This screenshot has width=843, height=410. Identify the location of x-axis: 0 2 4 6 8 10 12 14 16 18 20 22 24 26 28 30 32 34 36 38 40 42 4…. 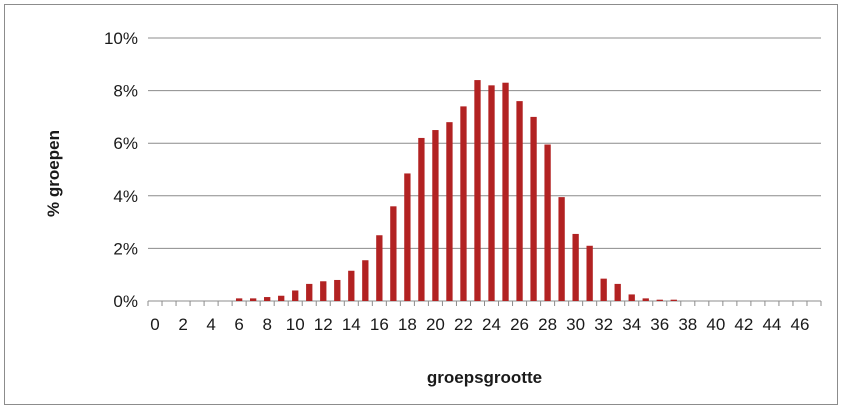
(484, 317).